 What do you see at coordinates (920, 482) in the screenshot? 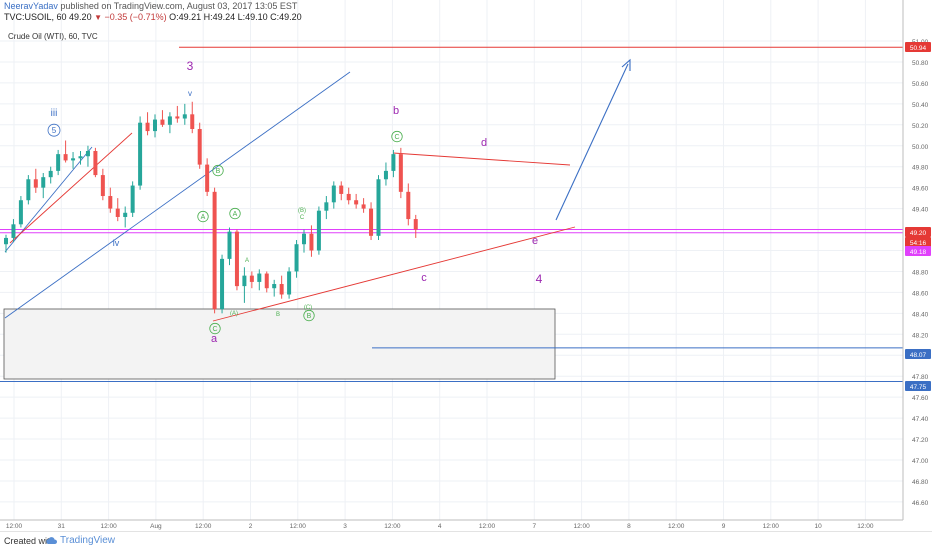
I see `y-tick-label: 46.80` at bounding box center [920, 482].